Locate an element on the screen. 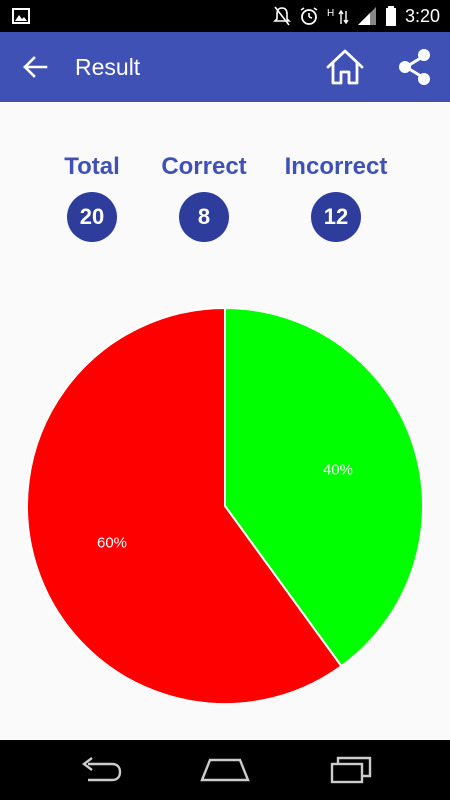 This screenshot has width=450, height=800. pie-label-2: 60% is located at coordinates (112, 543).